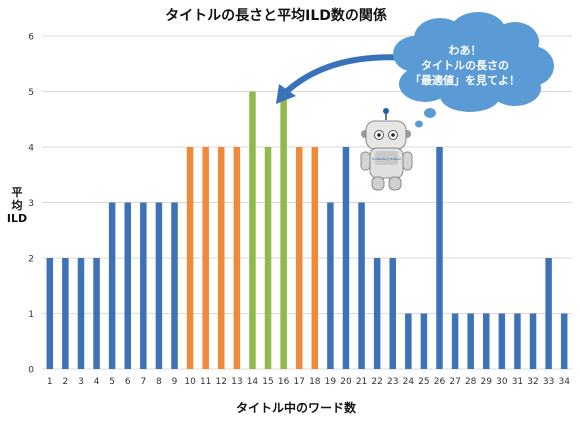 This screenshot has height=421, width=580. Describe the element at coordinates (159, 382) in the screenshot. I see `x-tick-label: 8` at that location.